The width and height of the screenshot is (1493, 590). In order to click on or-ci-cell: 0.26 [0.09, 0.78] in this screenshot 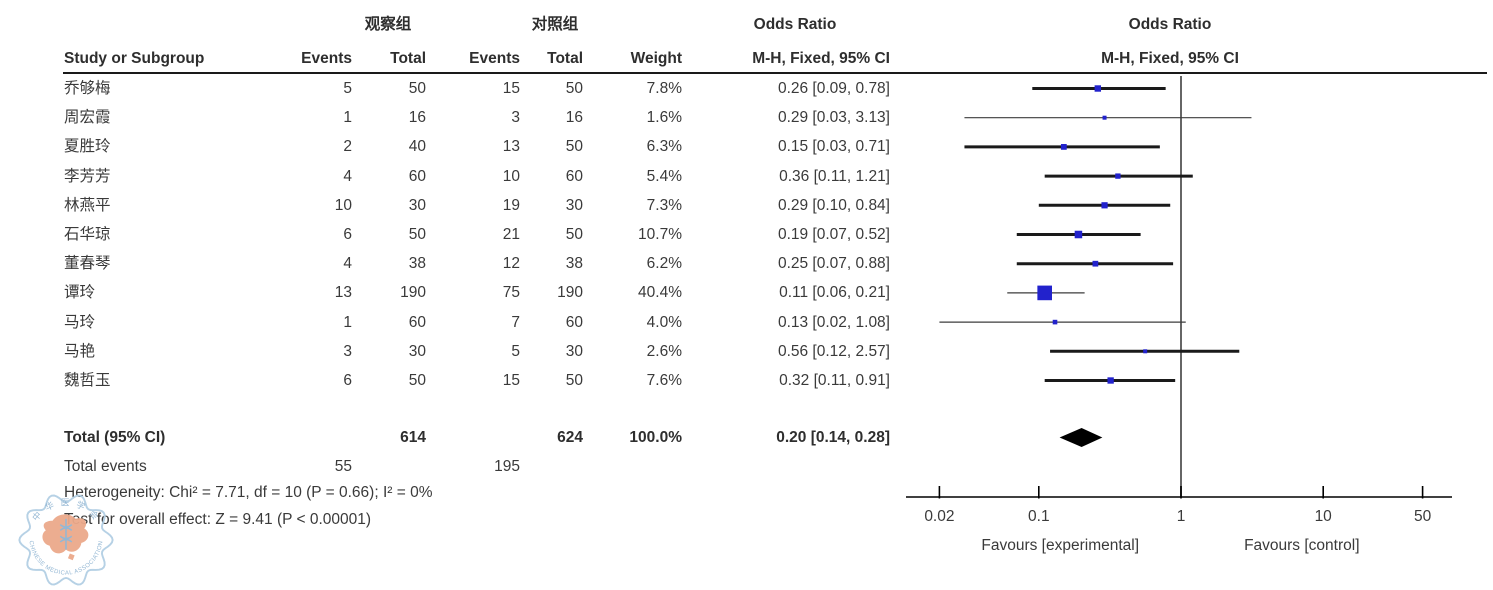, I will do `click(833, 88)`.